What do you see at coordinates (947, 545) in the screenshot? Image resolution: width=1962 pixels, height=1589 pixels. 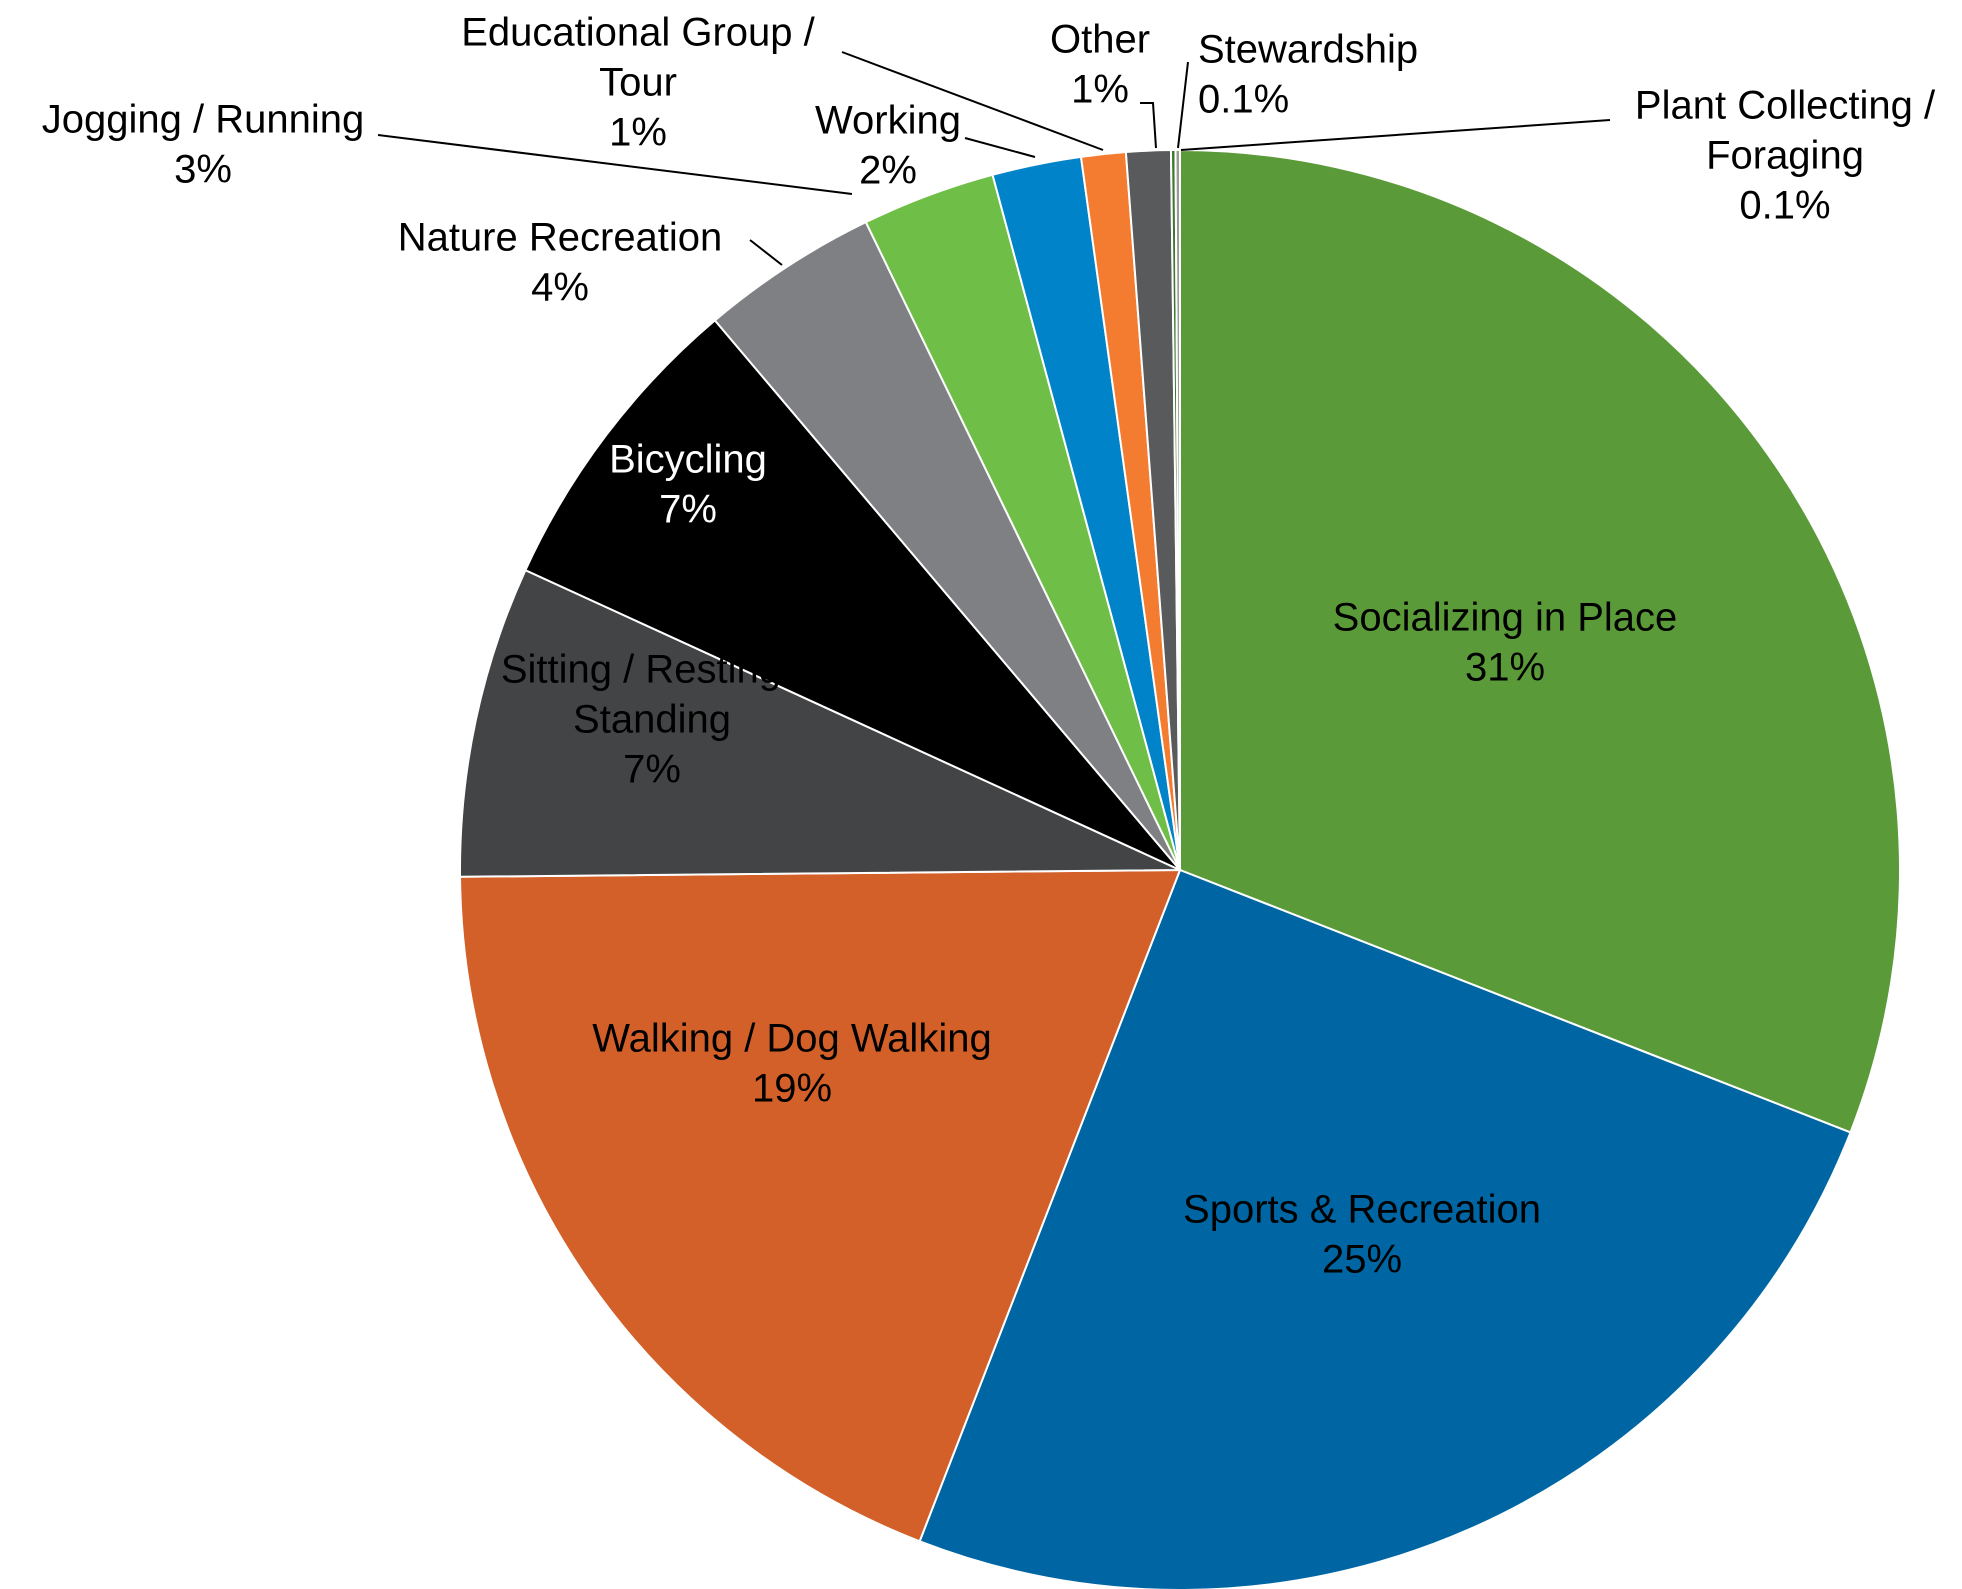 I see `pie-slice-nature-recreation` at bounding box center [947, 545].